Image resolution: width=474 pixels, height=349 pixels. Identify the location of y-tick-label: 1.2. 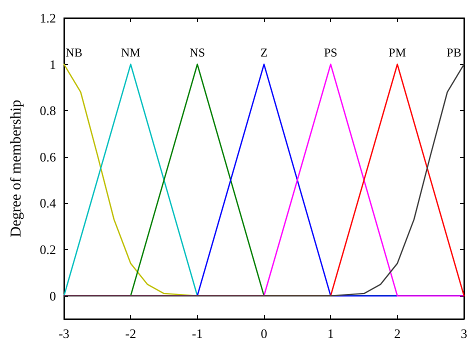
(48, 18).